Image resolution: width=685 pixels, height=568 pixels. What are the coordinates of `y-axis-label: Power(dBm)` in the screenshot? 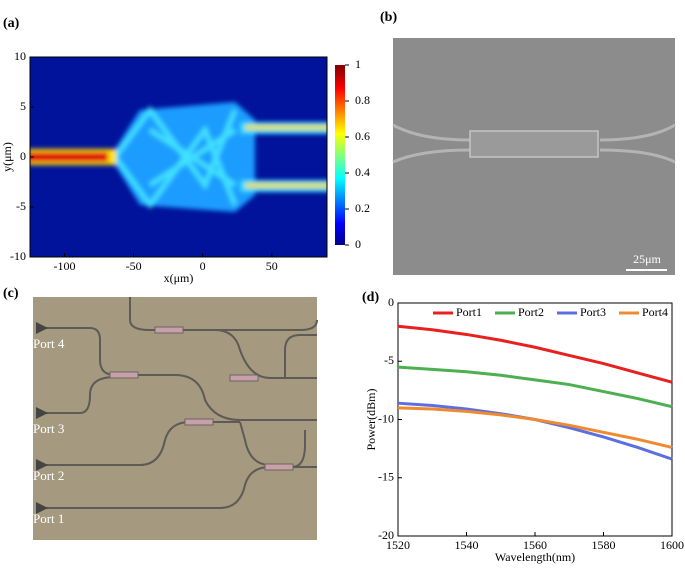 It's located at (371, 420).